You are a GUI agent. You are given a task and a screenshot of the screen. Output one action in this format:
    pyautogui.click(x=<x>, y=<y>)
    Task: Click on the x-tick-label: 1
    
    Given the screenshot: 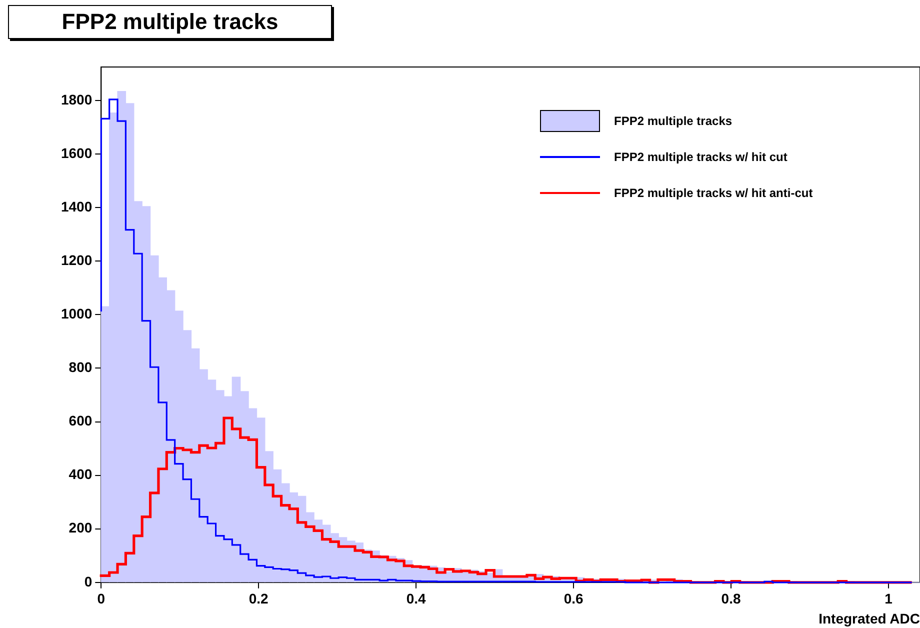 What is the action you would take?
    pyautogui.click(x=888, y=598)
    